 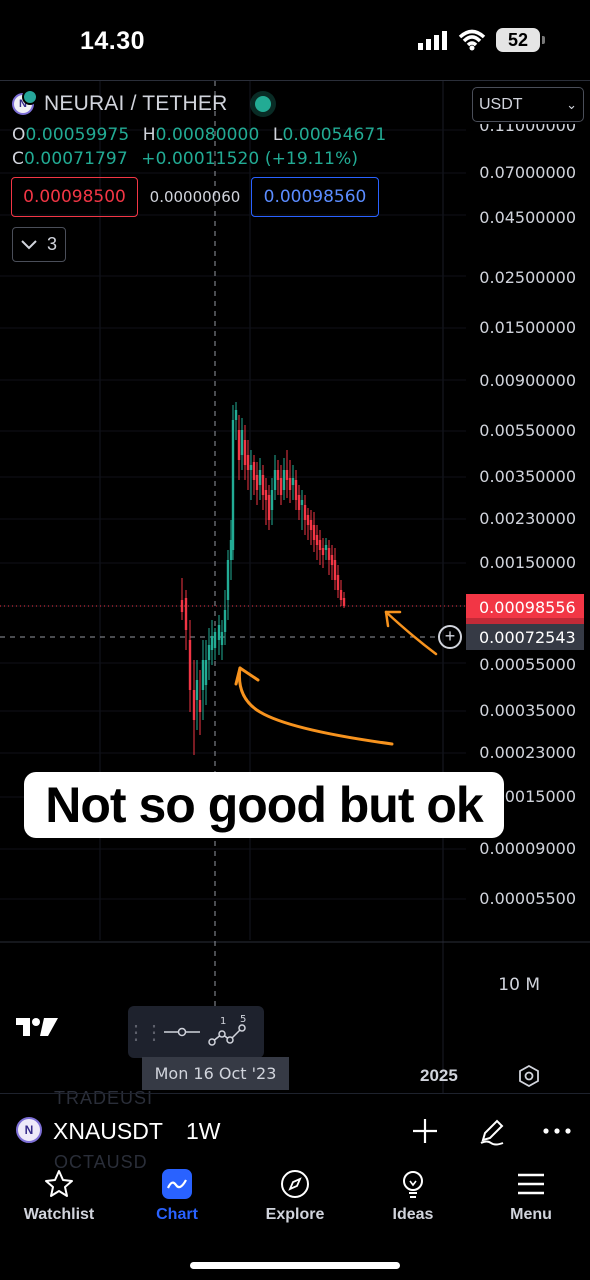 What do you see at coordinates (295, 1184) in the screenshot?
I see `compass-icon` at bounding box center [295, 1184].